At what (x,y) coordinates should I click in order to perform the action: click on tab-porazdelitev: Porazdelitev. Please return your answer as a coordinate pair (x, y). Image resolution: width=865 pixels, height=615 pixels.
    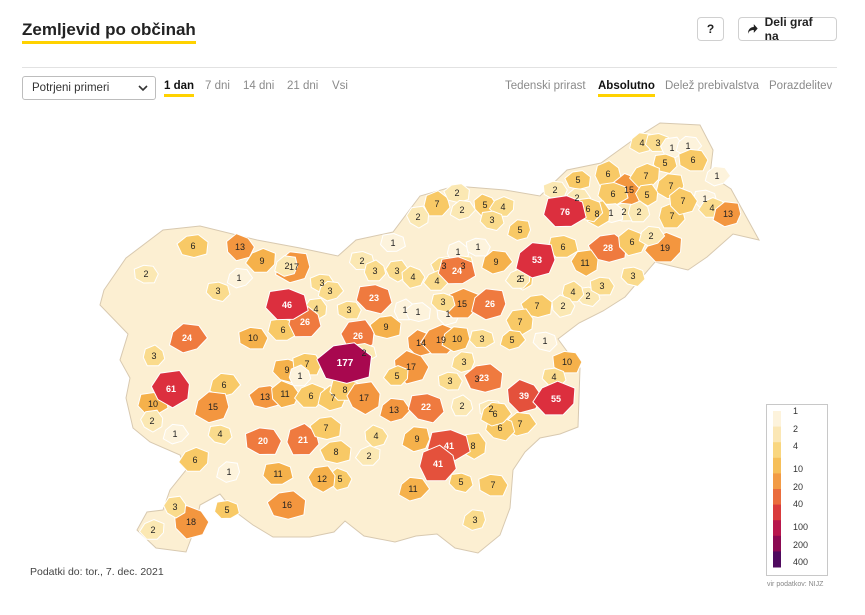
    Looking at the image, I should click on (801, 86).